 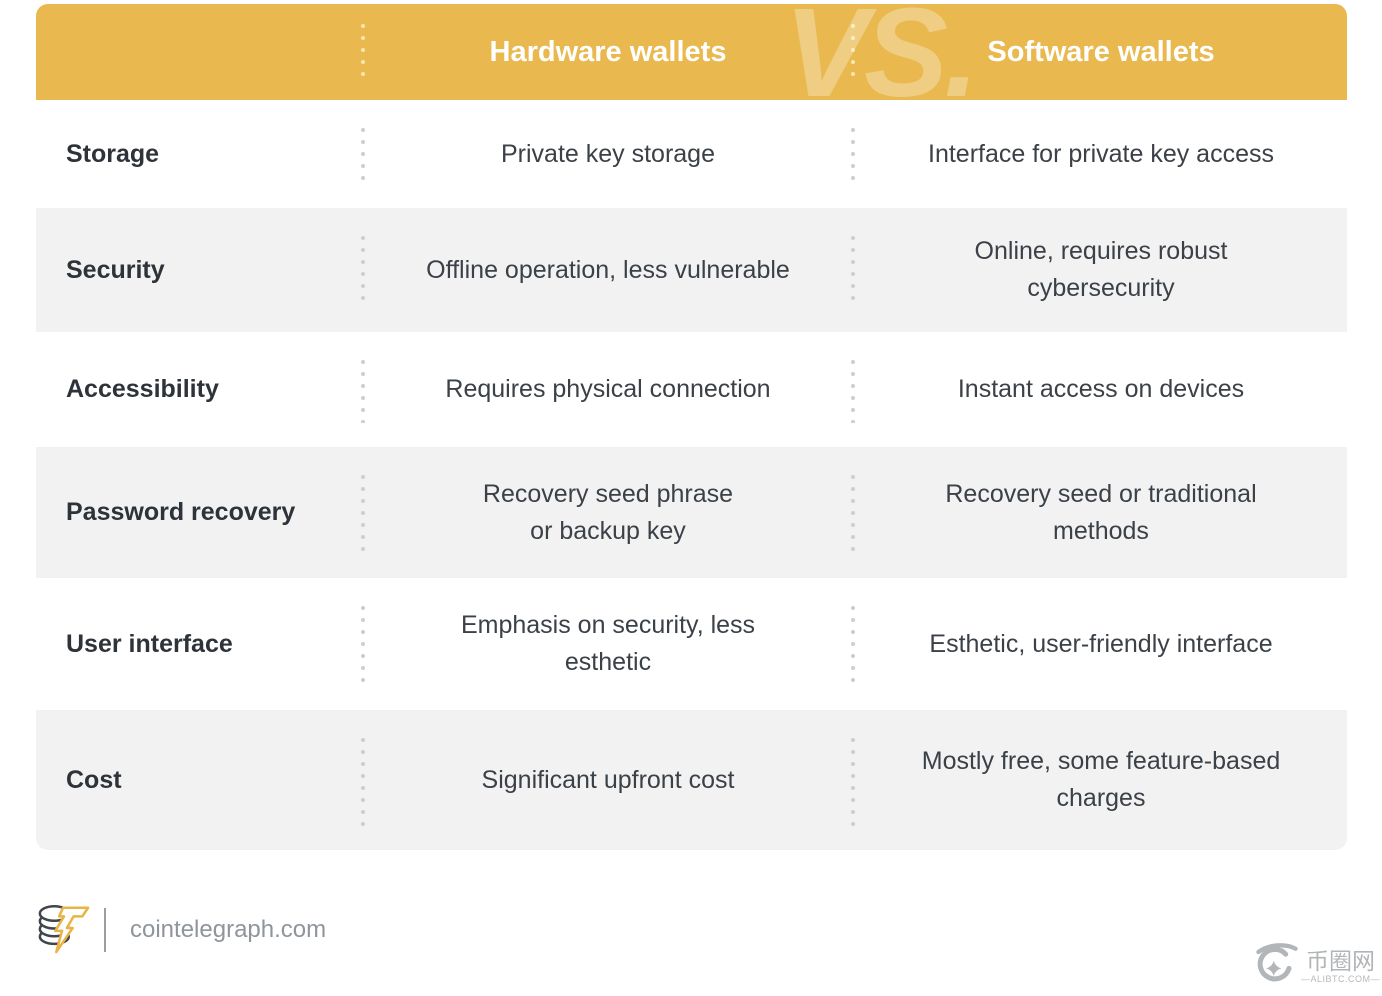 What do you see at coordinates (608, 643) in the screenshot?
I see `hardware-cell-user-interface: Emphasis on security, less esthetic` at bounding box center [608, 643].